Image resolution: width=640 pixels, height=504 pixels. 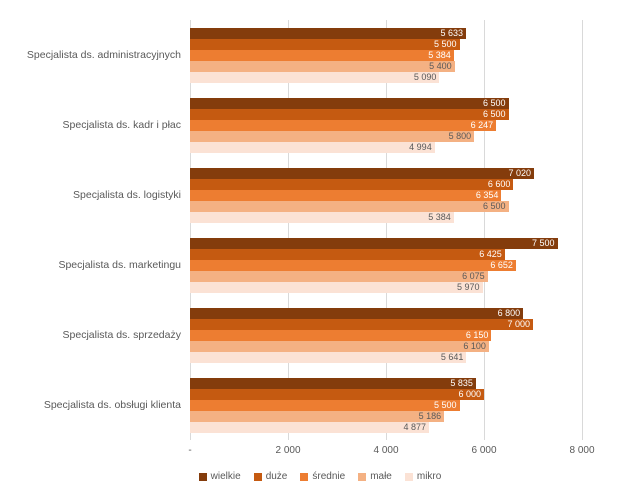 What do you see at coordinates (309, 427) in the screenshot?
I see `bar-mikro: 4 877` at bounding box center [309, 427].